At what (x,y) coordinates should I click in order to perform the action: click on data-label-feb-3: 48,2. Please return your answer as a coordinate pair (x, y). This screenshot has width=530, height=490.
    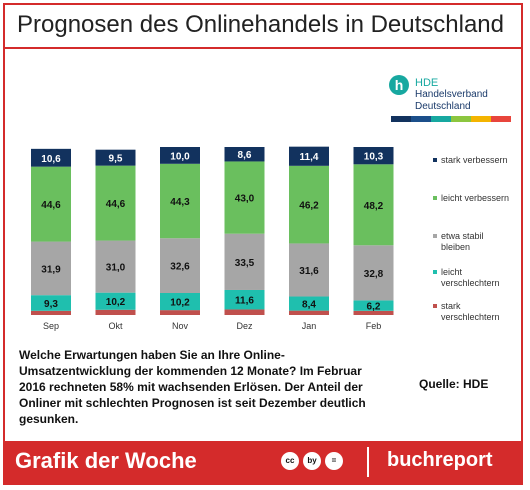
    Looking at the image, I should click on (374, 206).